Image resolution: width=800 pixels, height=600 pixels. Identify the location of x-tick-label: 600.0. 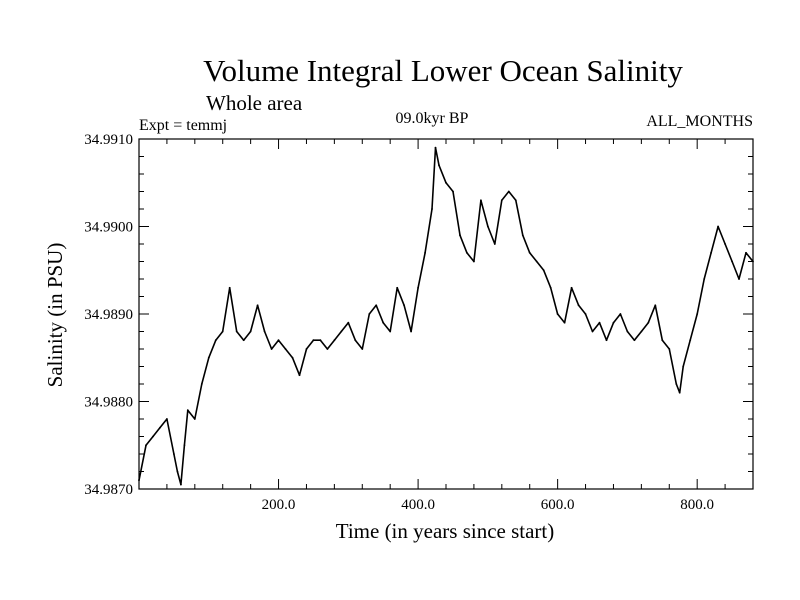
(558, 505).